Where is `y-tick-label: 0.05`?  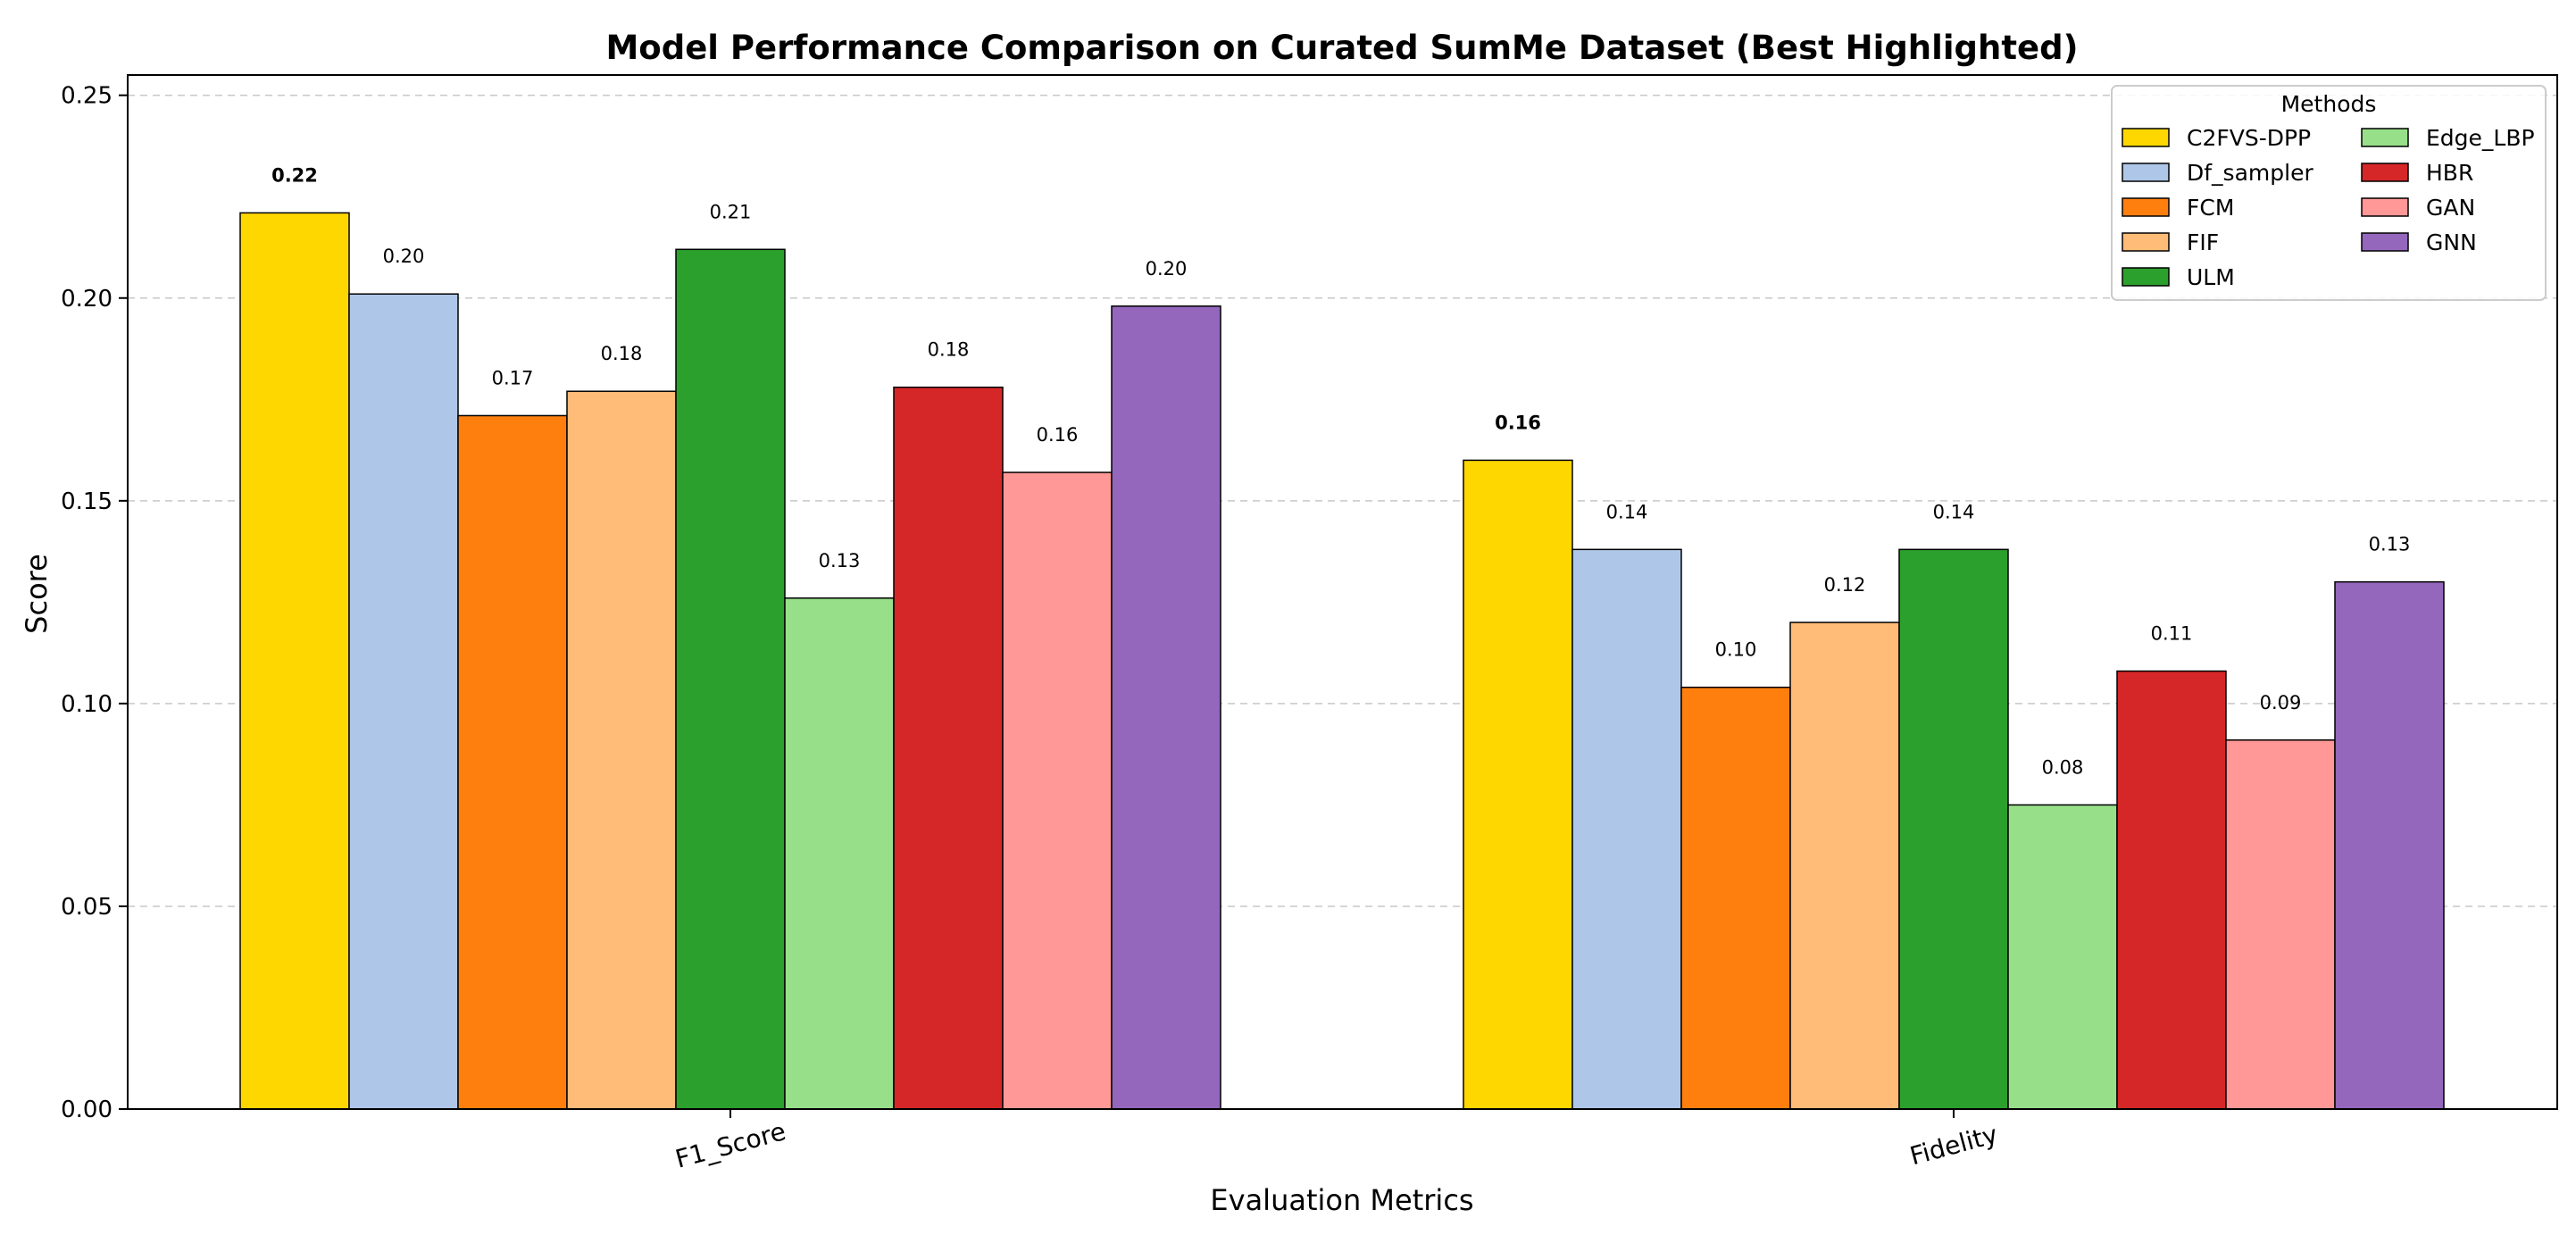
y-tick-label: 0.05 is located at coordinates (87, 907).